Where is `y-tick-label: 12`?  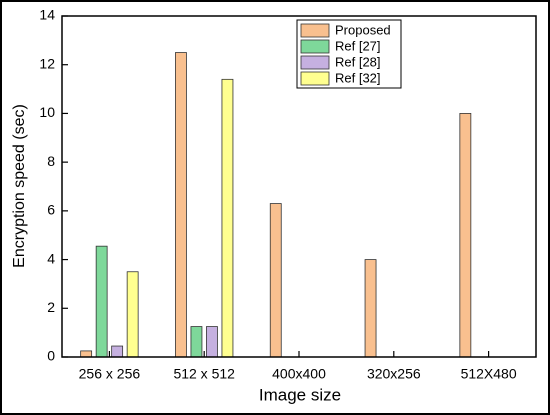
y-tick-label: 12 is located at coordinates (47, 63).